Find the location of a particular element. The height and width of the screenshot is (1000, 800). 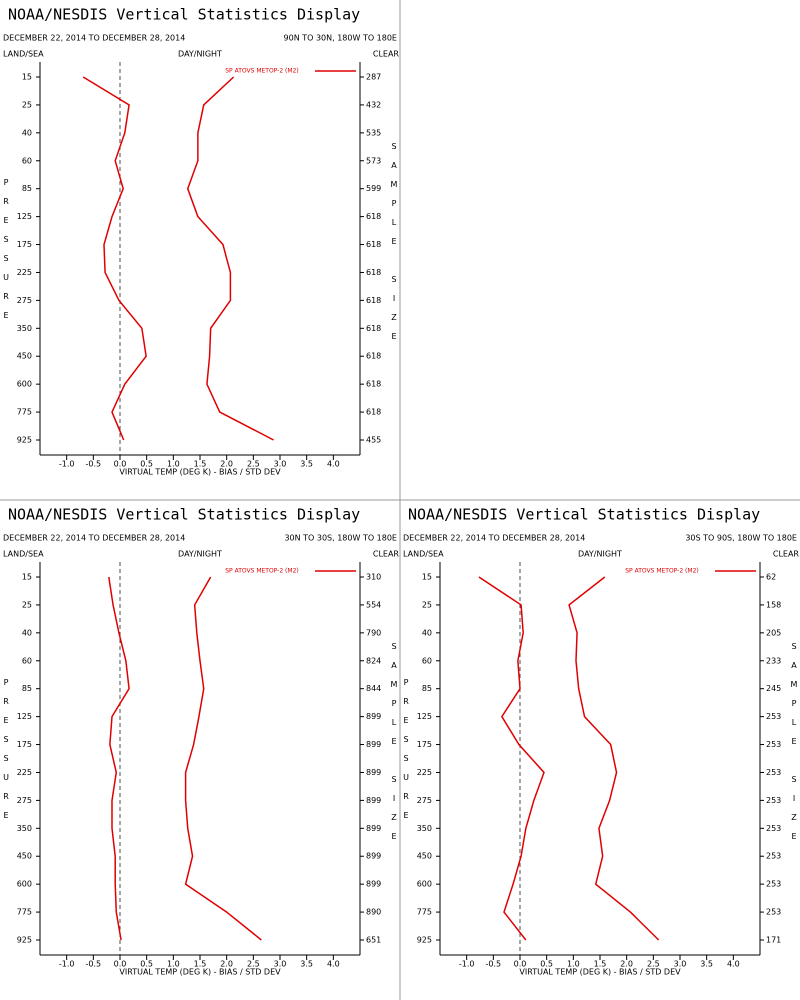

sample-size: 432 is located at coordinates (373, 104).